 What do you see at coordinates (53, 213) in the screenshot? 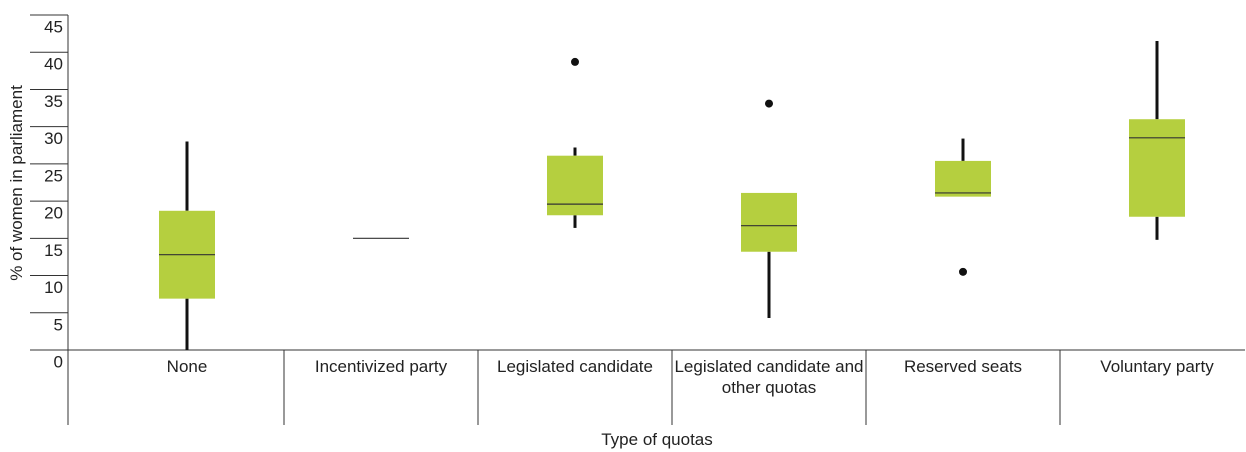
I see `y-tick-label: 20` at bounding box center [53, 213].